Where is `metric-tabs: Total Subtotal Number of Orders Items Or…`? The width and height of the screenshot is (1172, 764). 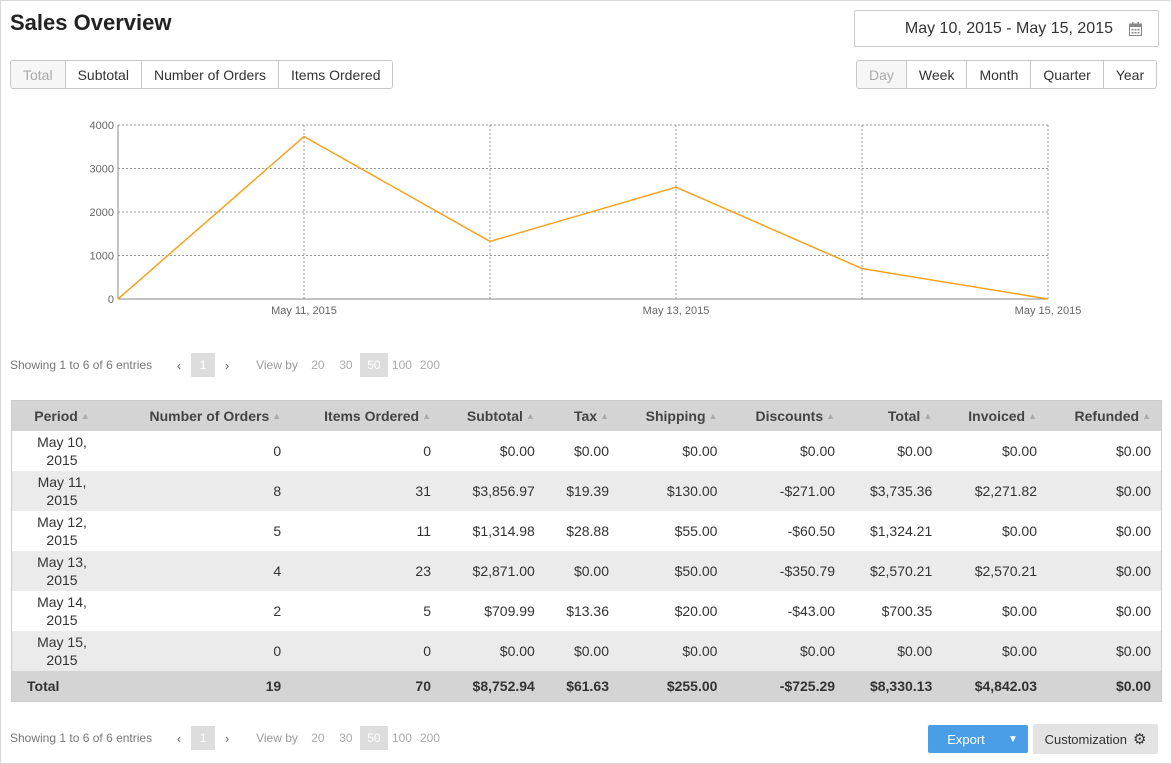
metric-tabs: Total Subtotal Number of Orders Items Or… is located at coordinates (202, 74).